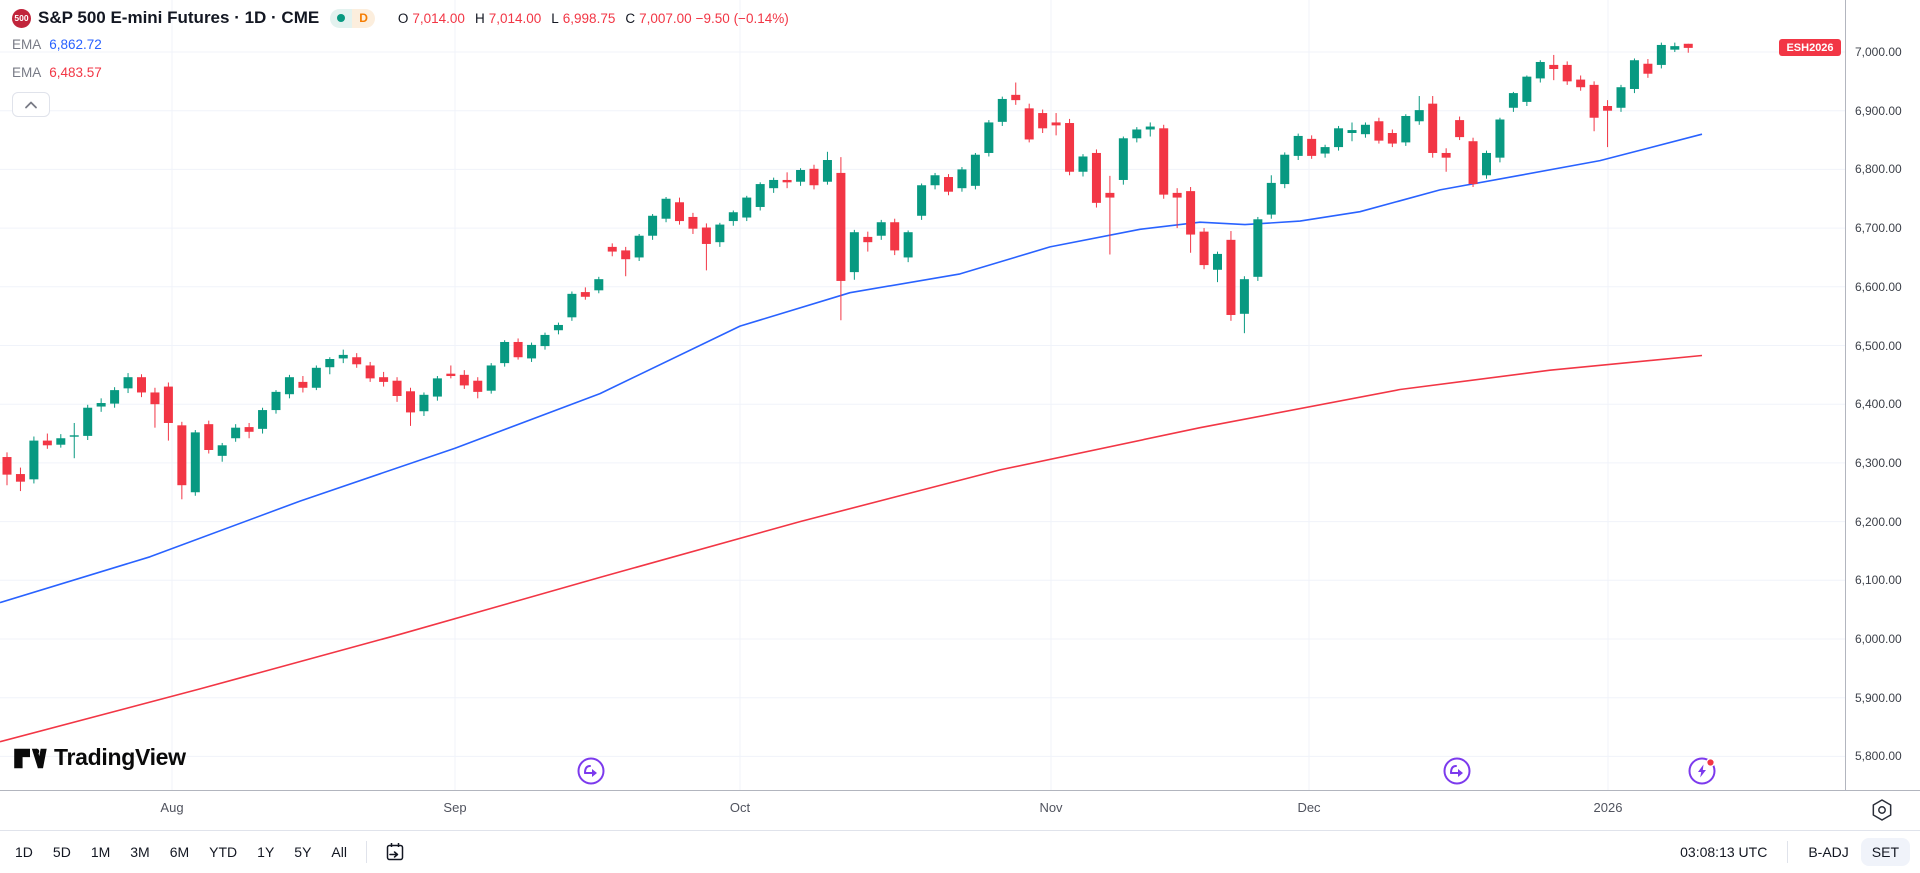  I want to click on range-button-ytd: YTD, so click(223, 852).